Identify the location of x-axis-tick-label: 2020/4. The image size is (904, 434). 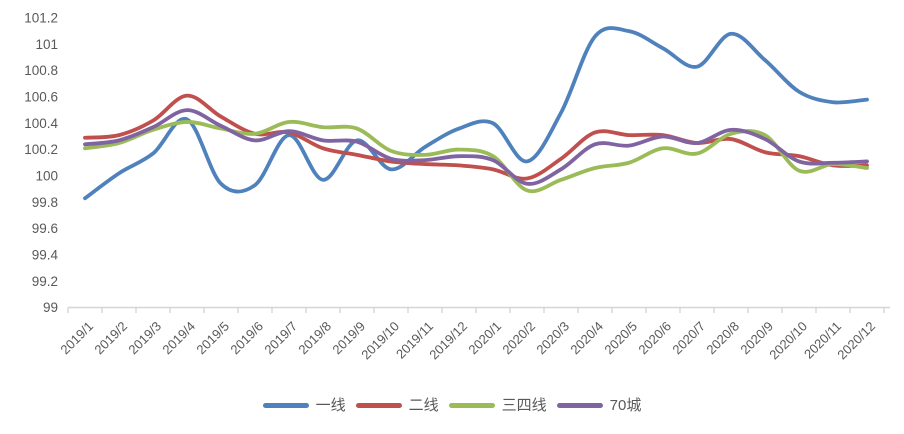
(586, 338).